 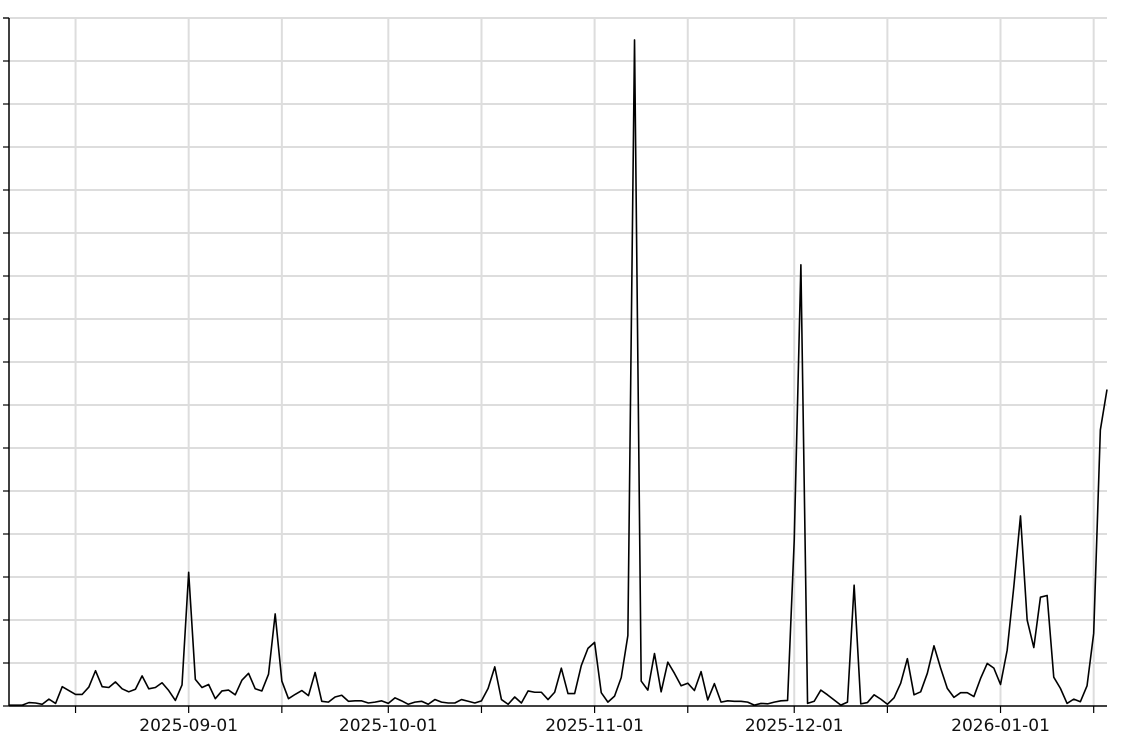 I want to click on x-tick-label: 2025-10-01, so click(x=388, y=726).